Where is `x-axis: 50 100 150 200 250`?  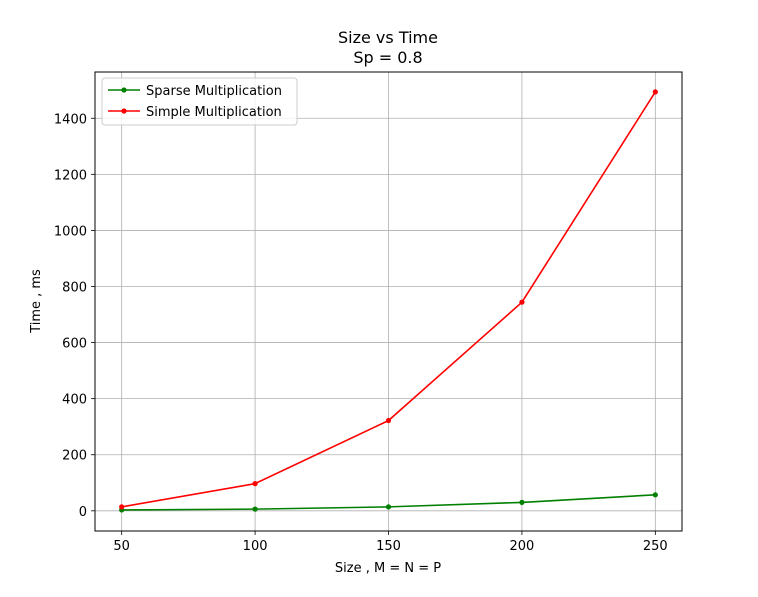 x-axis: 50 100 150 200 250 is located at coordinates (390, 542).